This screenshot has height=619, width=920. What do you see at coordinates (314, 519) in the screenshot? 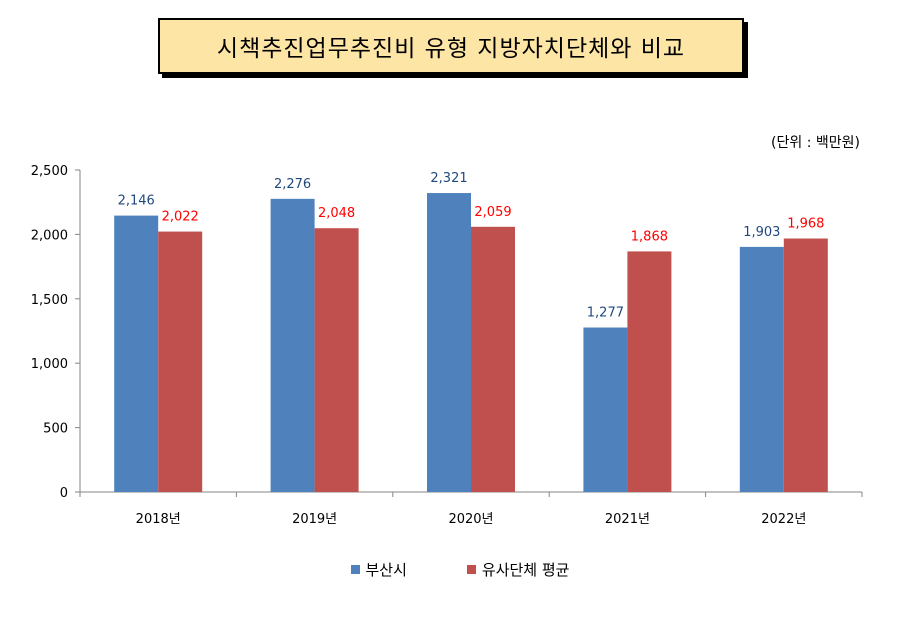
I see `x-tick-label: 2019년` at bounding box center [314, 519].